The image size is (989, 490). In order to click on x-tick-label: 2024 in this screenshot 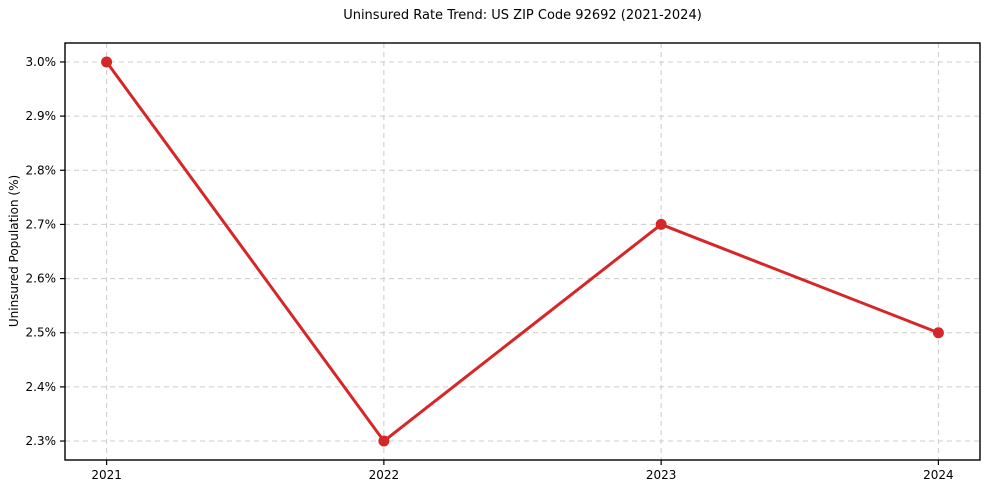, I will do `click(938, 475)`.